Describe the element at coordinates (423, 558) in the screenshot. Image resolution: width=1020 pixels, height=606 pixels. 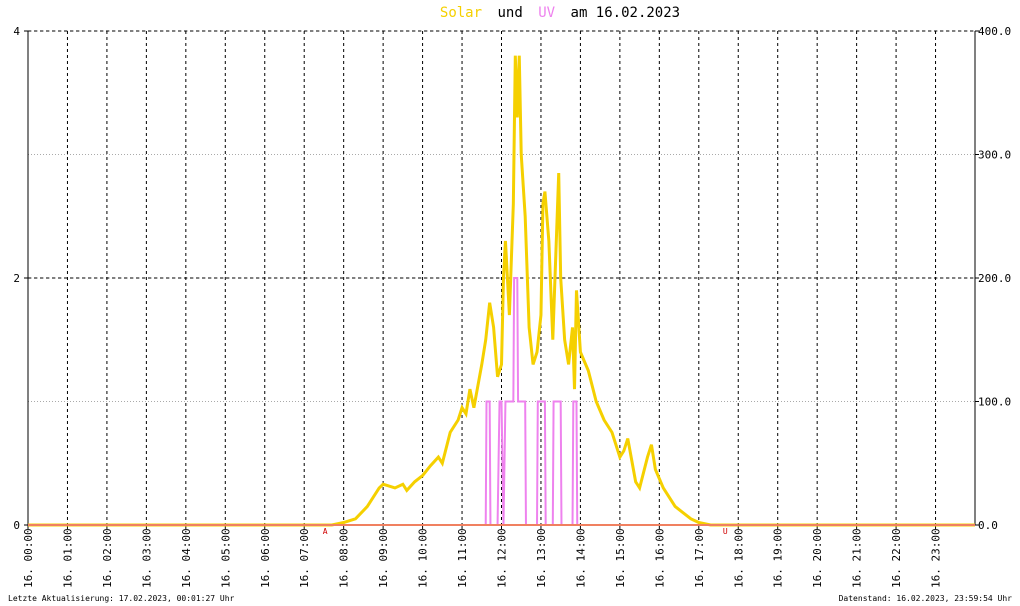
I see `x-tick-label: 16. 10:00` at that location.